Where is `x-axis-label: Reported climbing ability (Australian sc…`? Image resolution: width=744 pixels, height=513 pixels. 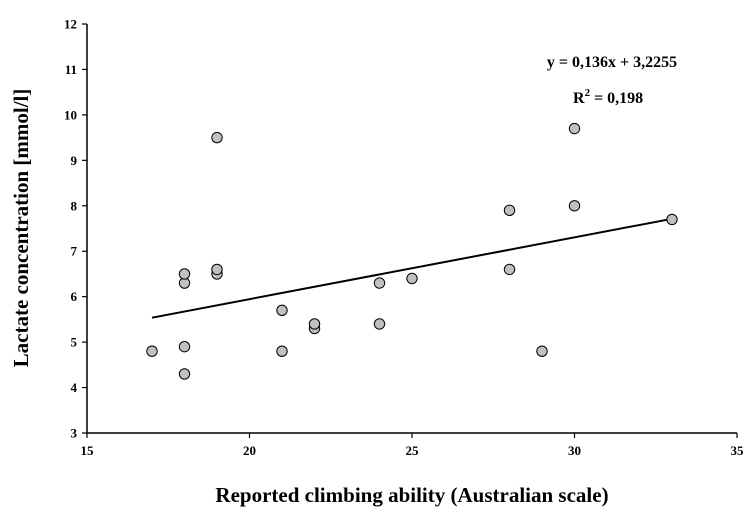 x-axis-label: Reported climbing ability (Australian sc… is located at coordinates (411, 495).